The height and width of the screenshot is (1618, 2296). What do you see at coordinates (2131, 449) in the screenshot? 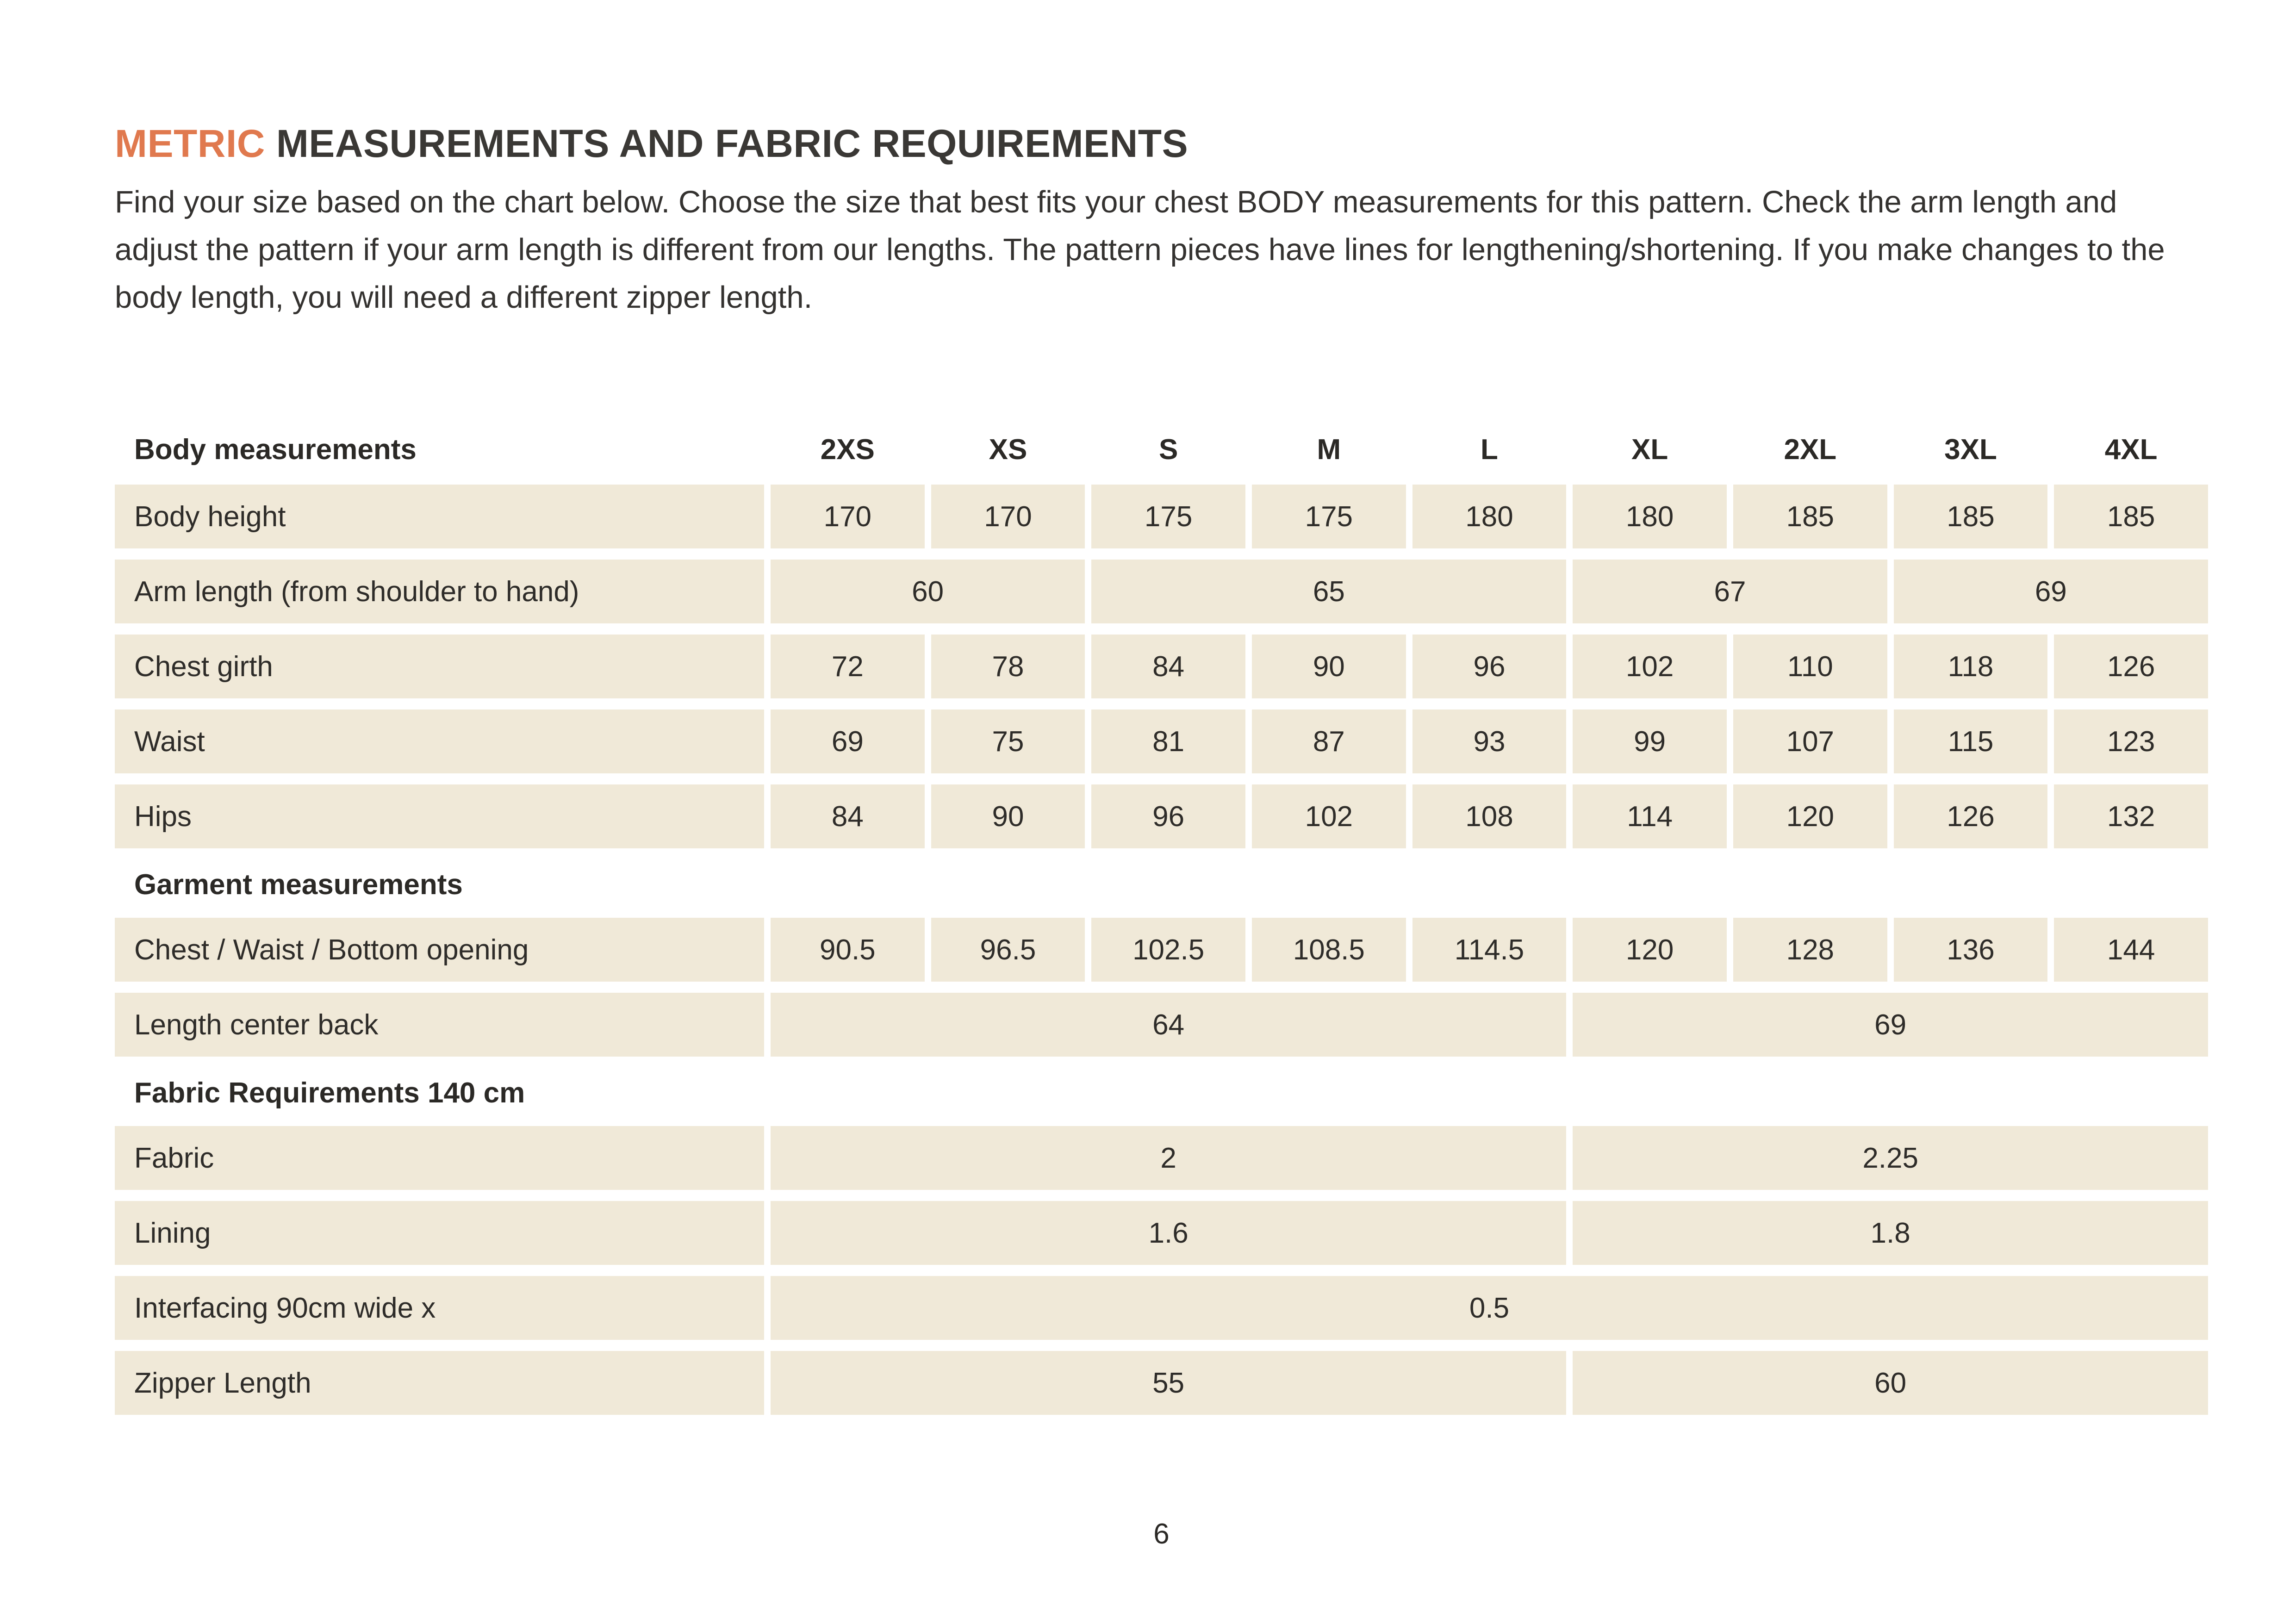
I see `size-column-header: 4XL` at bounding box center [2131, 449].